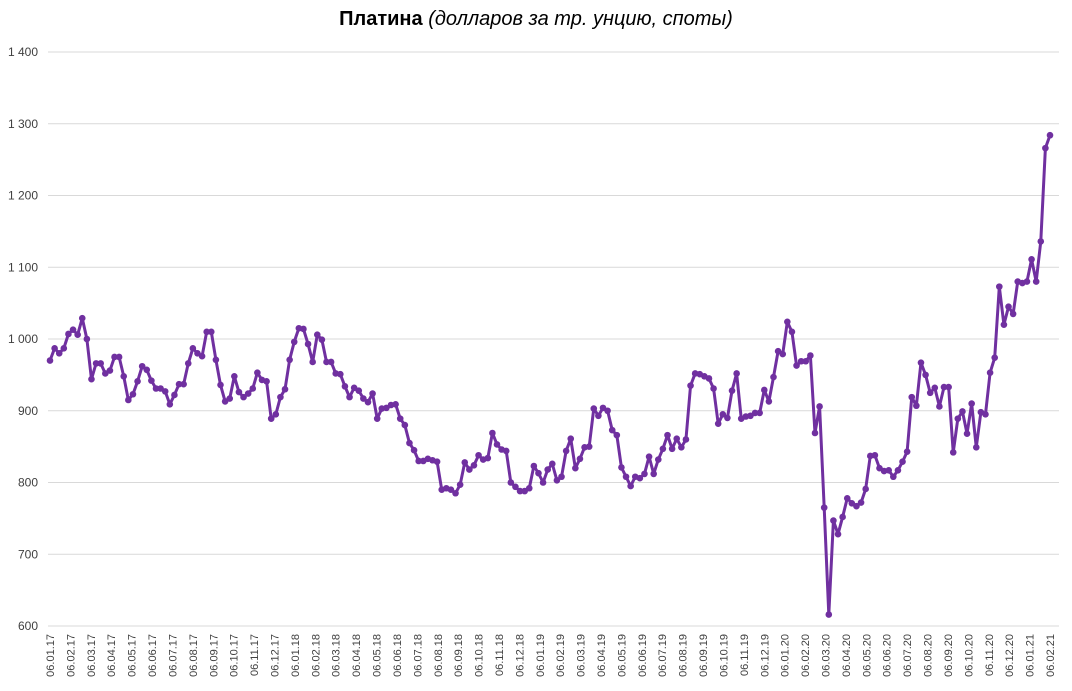 The image size is (1072, 691). Describe the element at coordinates (725, 655) in the screenshot. I see `x-tick-label: 06.10.19` at that location.